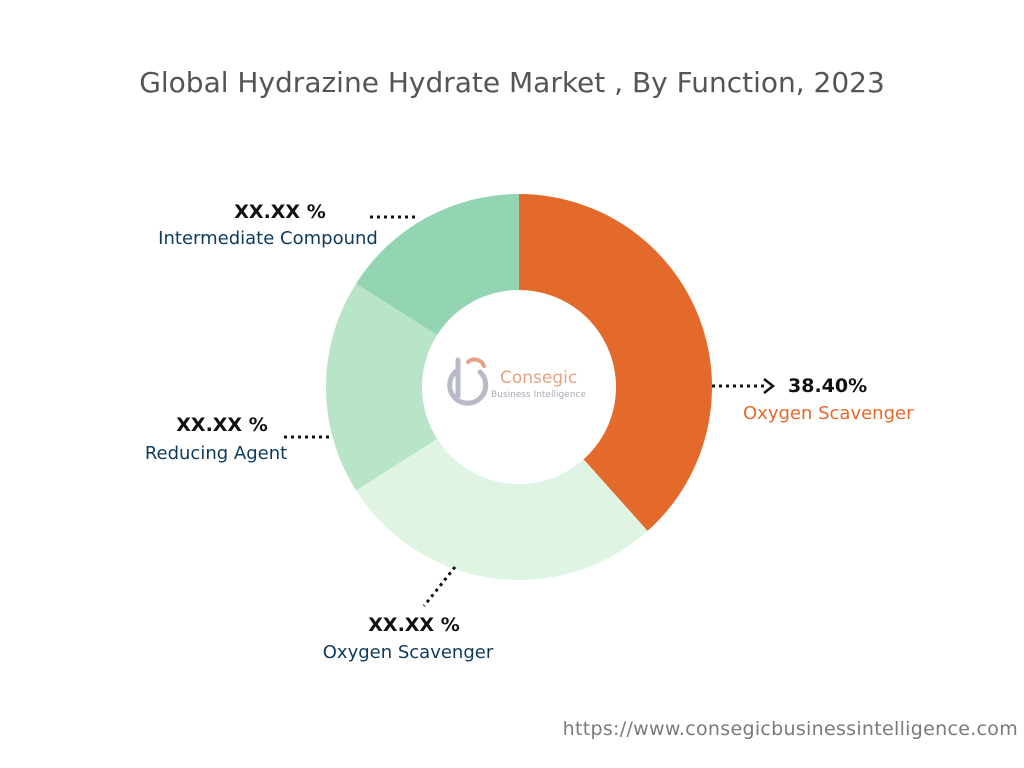 This screenshot has width=1024, height=768. I want to click on slice-value-2: XX.XX %, so click(221, 425).